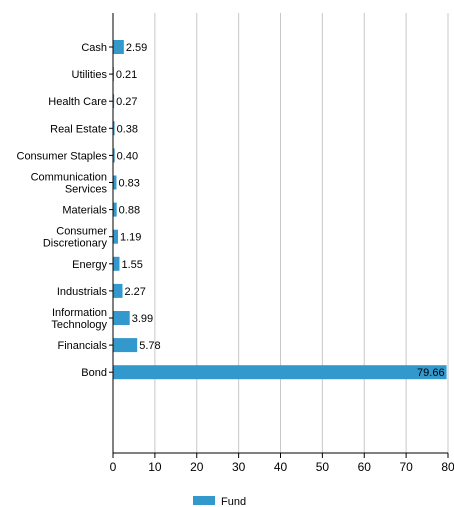 This screenshot has width=454, height=507. What do you see at coordinates (82, 292) in the screenshot?
I see `category-label: Industrials` at bounding box center [82, 292].